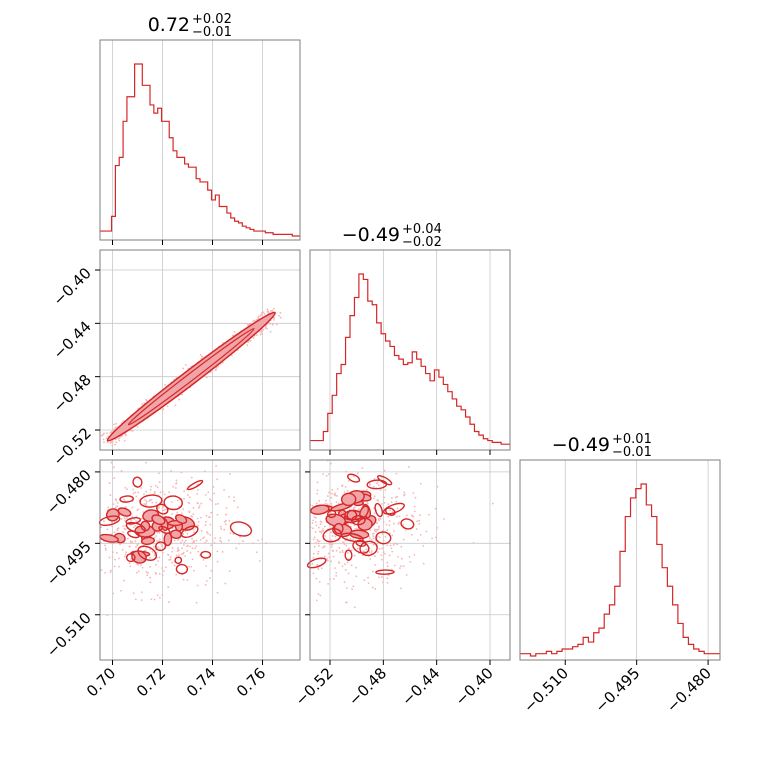  What do you see at coordinates (72, 446) in the screenshot?
I see `y-tick-label: −0.52` at bounding box center [72, 446].